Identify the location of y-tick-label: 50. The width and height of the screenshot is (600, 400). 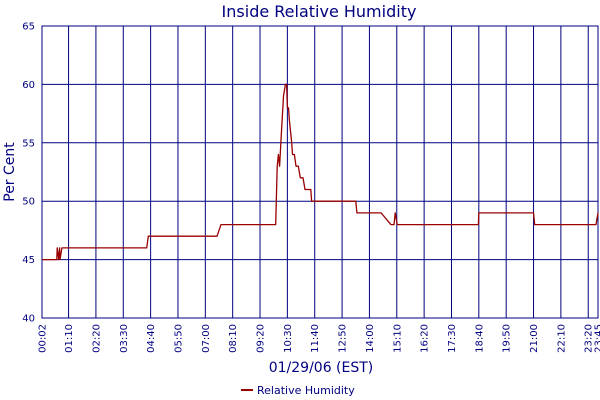
(28, 202).